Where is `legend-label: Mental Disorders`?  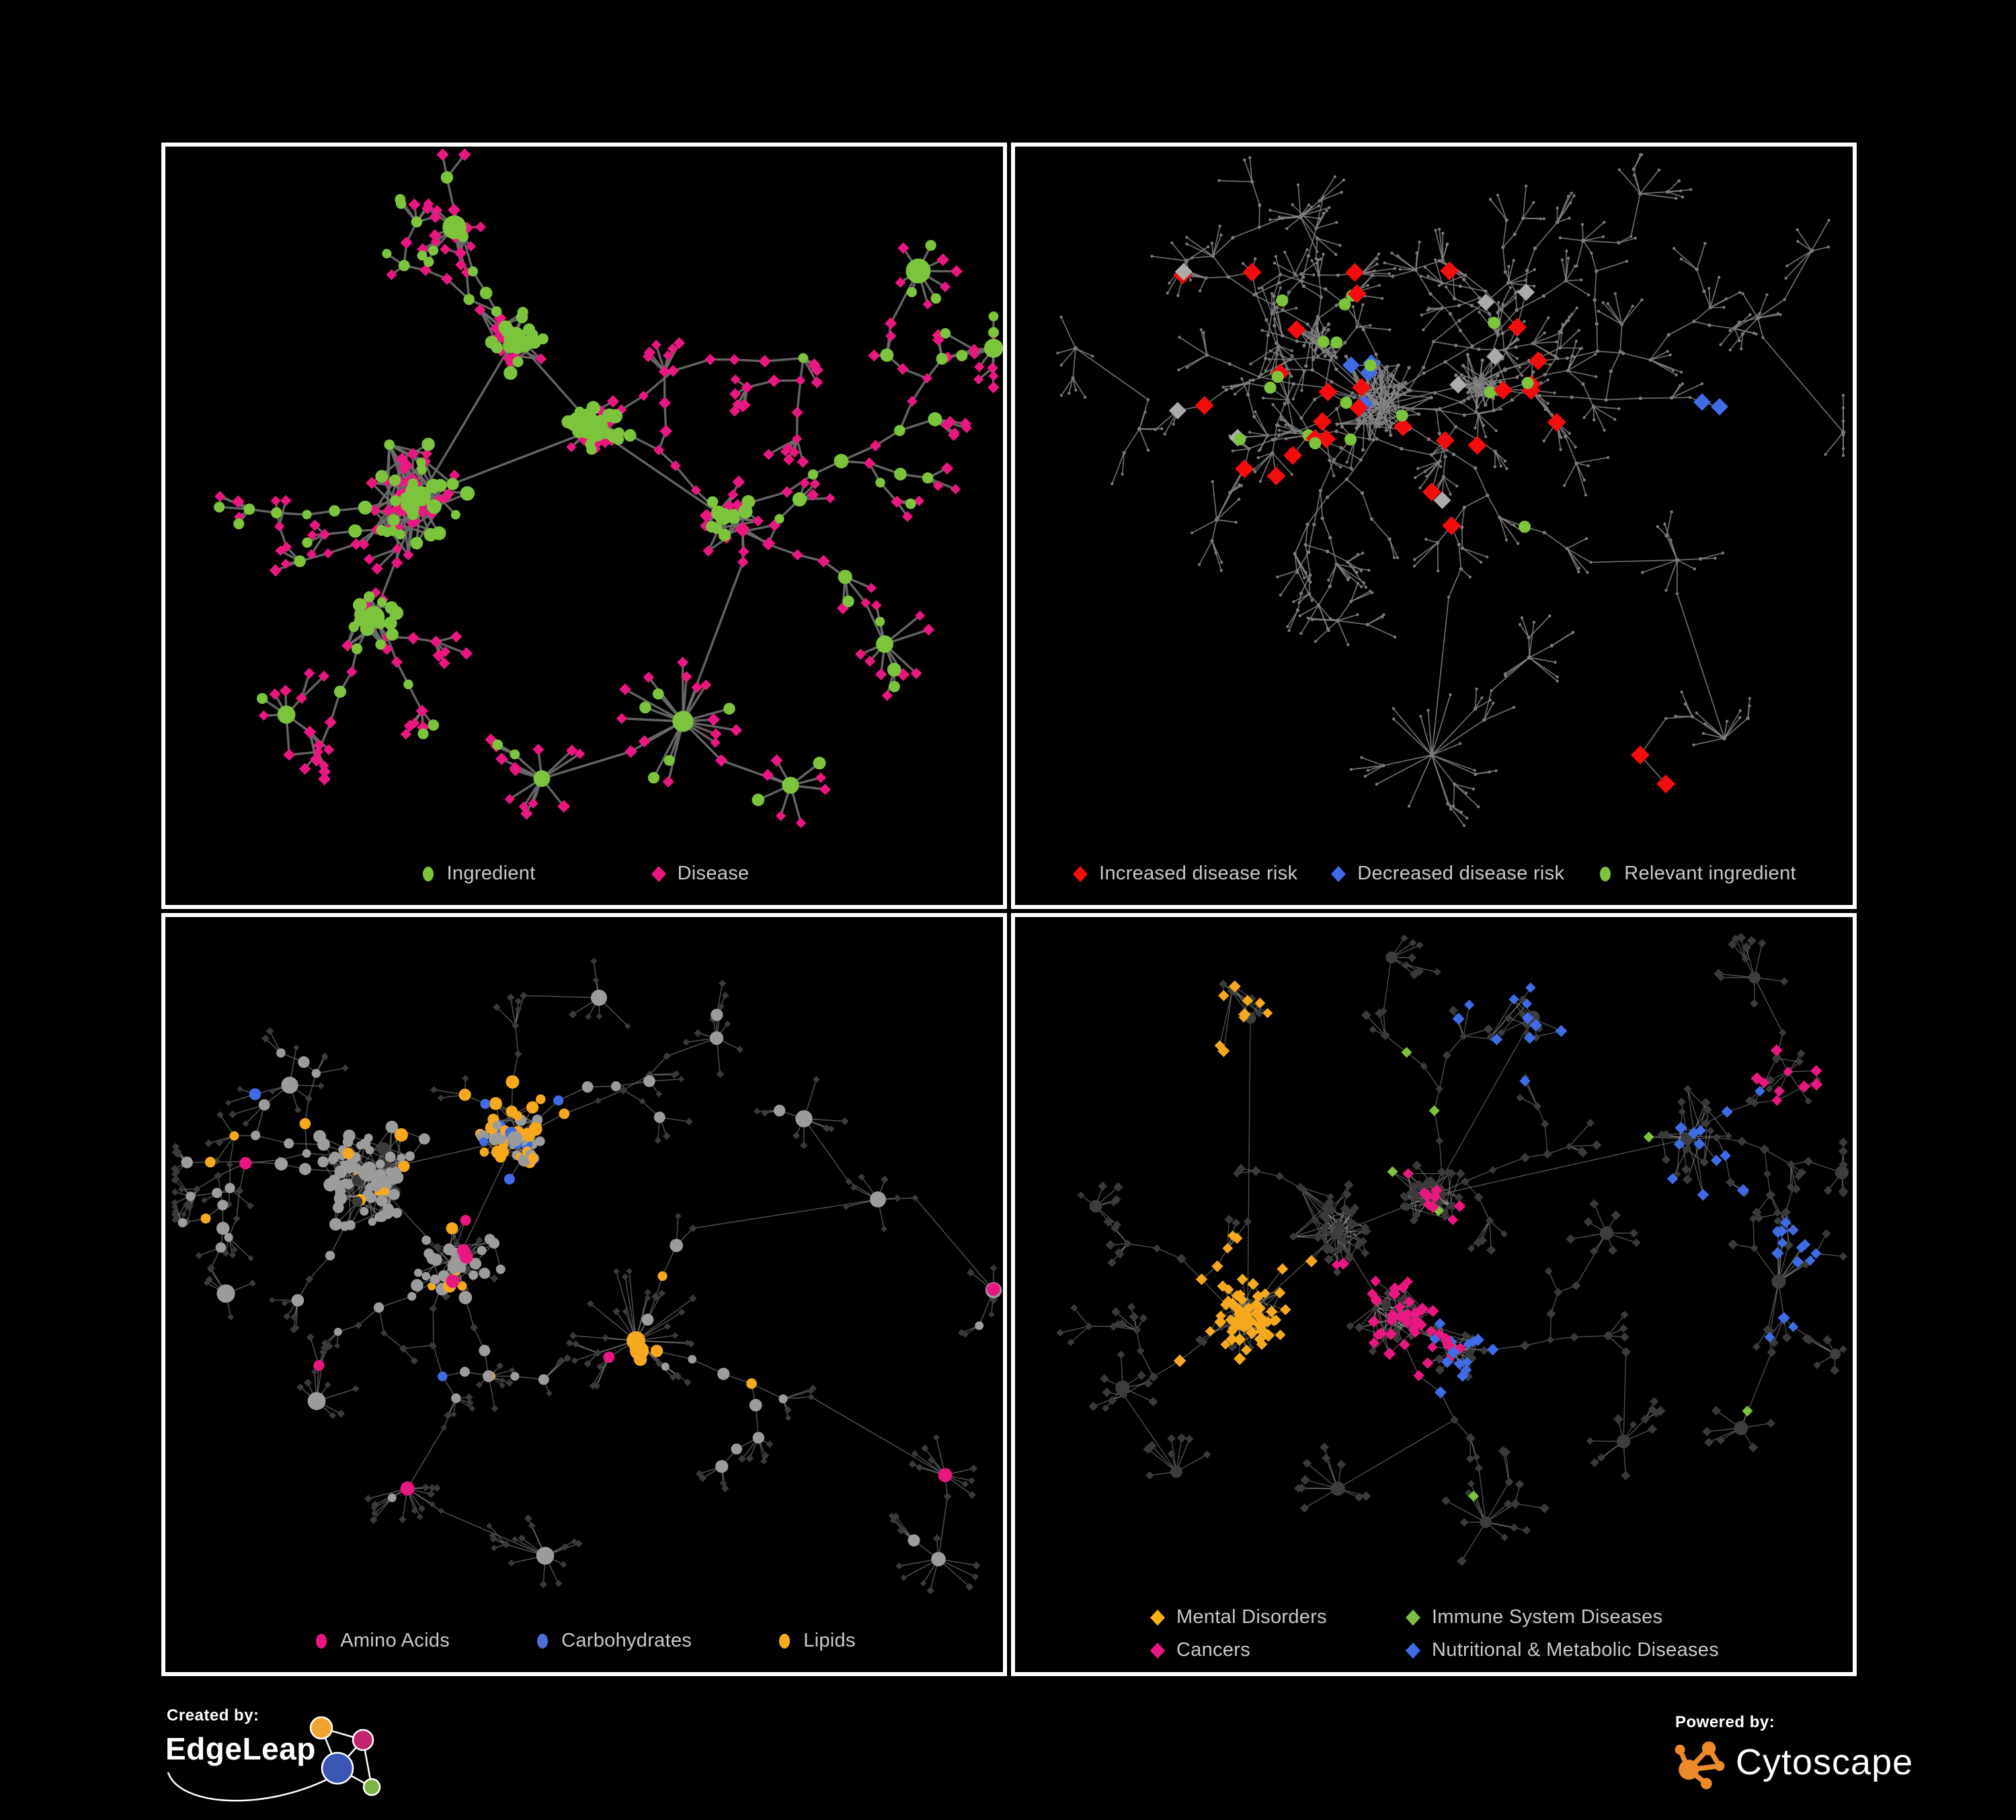
legend-label: Mental Disorders is located at coordinates (1251, 1617).